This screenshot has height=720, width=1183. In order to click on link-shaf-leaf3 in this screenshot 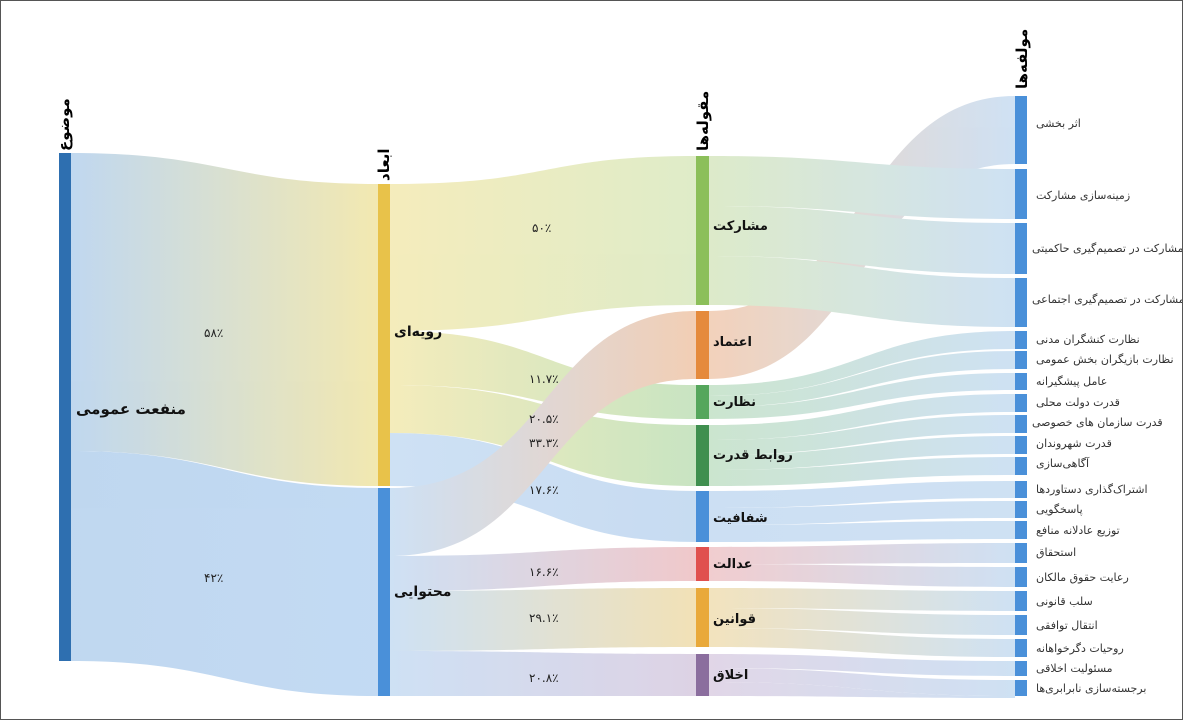, I will do `click(862, 531)`.